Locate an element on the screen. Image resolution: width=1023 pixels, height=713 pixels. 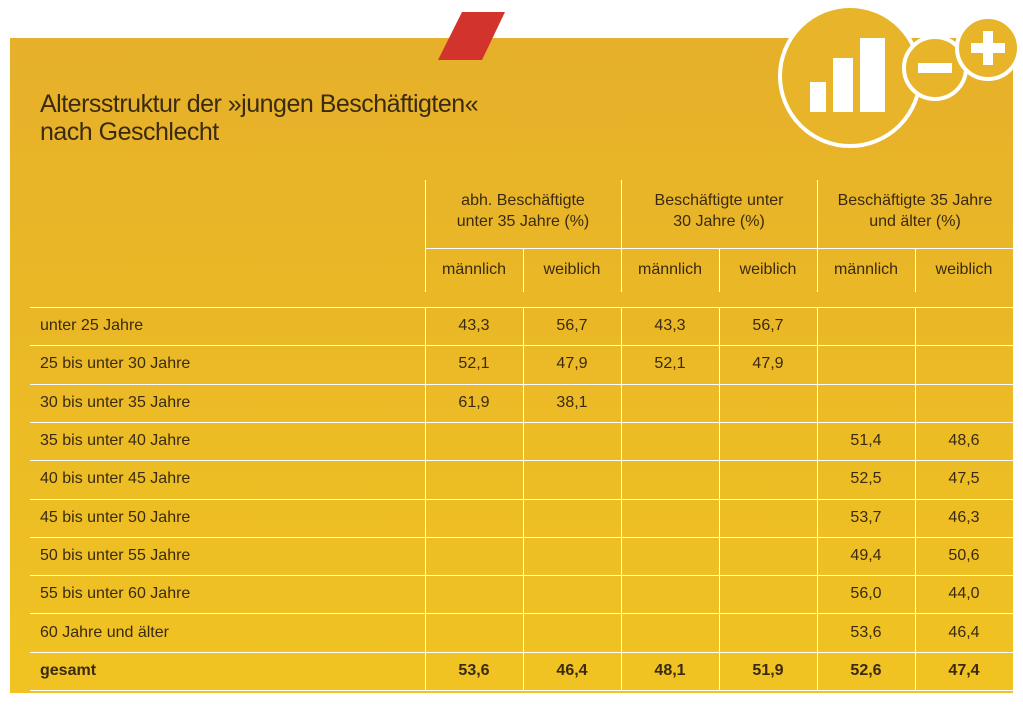
group-header: Beschäftigte unter is located at coordinates (719, 200).